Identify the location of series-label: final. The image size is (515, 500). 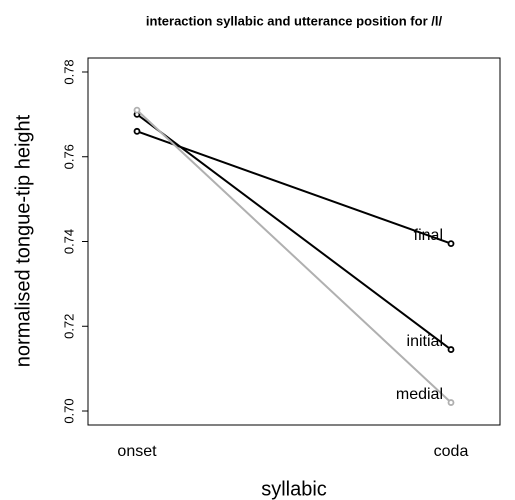
(428, 235).